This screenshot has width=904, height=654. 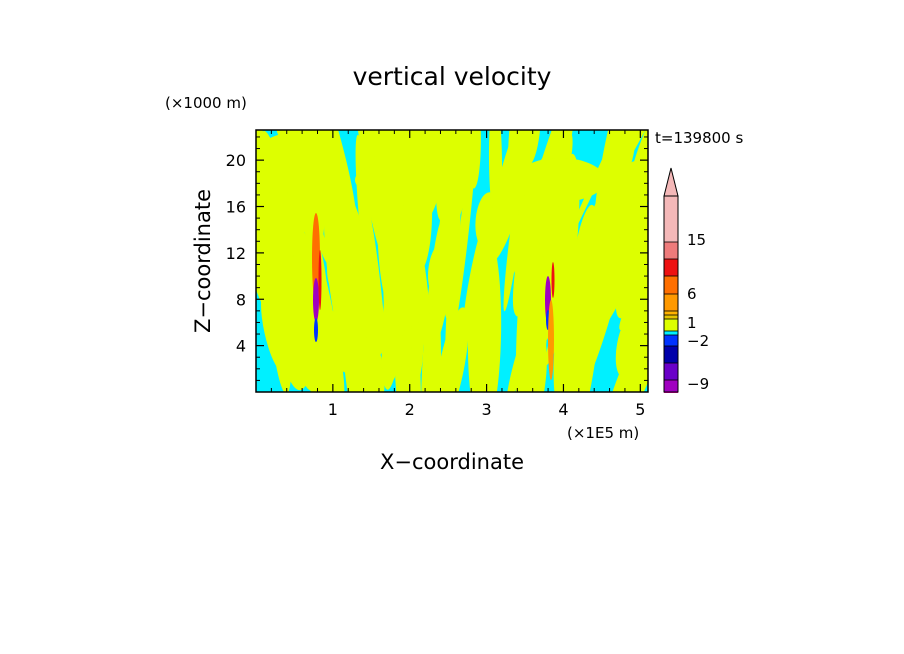 What do you see at coordinates (206, 103) in the screenshot?
I see `y-unit-label: (×1000 m)` at bounding box center [206, 103].